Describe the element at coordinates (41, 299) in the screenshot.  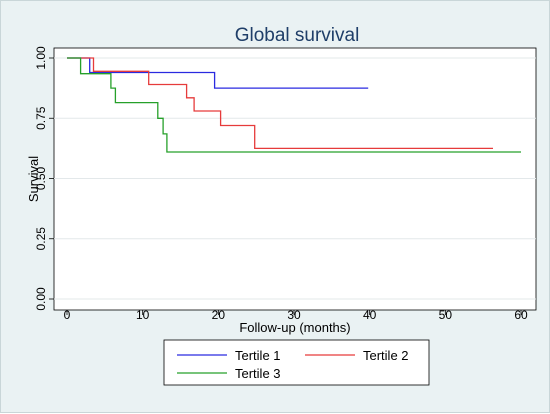
I see `y-tick-label: 0.00` at that location.